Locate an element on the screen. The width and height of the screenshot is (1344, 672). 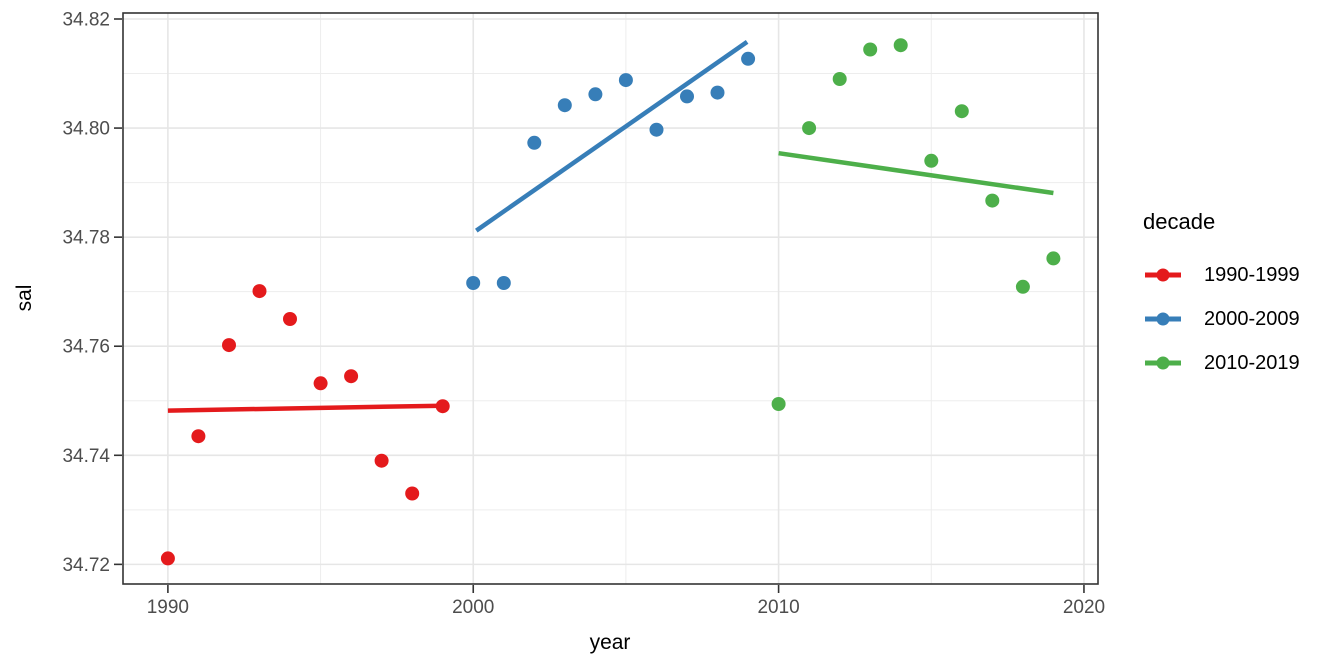
y-tick-label: 34.74 is located at coordinates (86, 456).